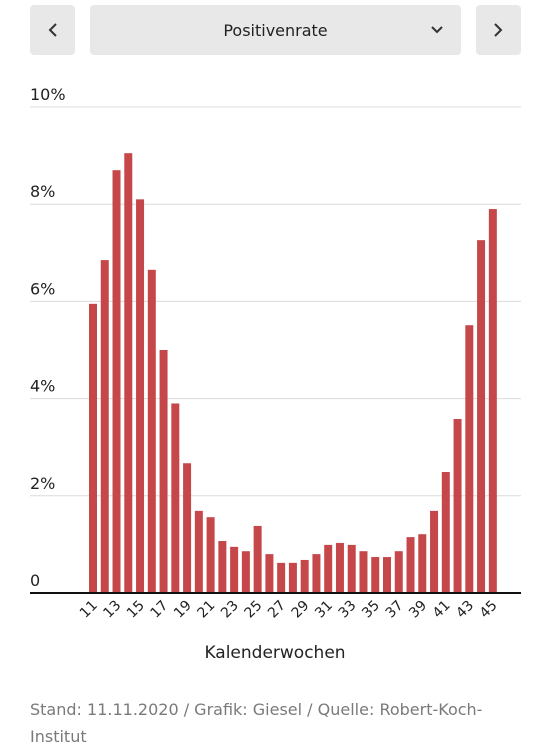 Image resolution: width=551 pixels, height=750 pixels. I want to click on x-tick-label: 11, so click(89, 610).